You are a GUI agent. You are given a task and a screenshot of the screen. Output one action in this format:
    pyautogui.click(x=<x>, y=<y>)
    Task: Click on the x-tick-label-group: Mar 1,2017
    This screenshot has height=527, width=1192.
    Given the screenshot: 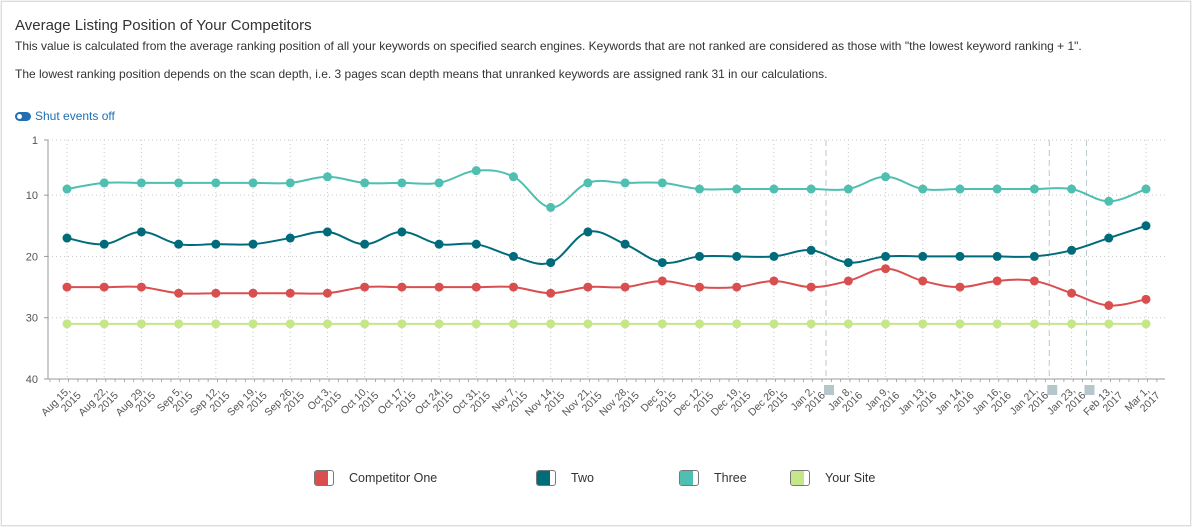 What is the action you would take?
    pyautogui.click(x=1143, y=400)
    